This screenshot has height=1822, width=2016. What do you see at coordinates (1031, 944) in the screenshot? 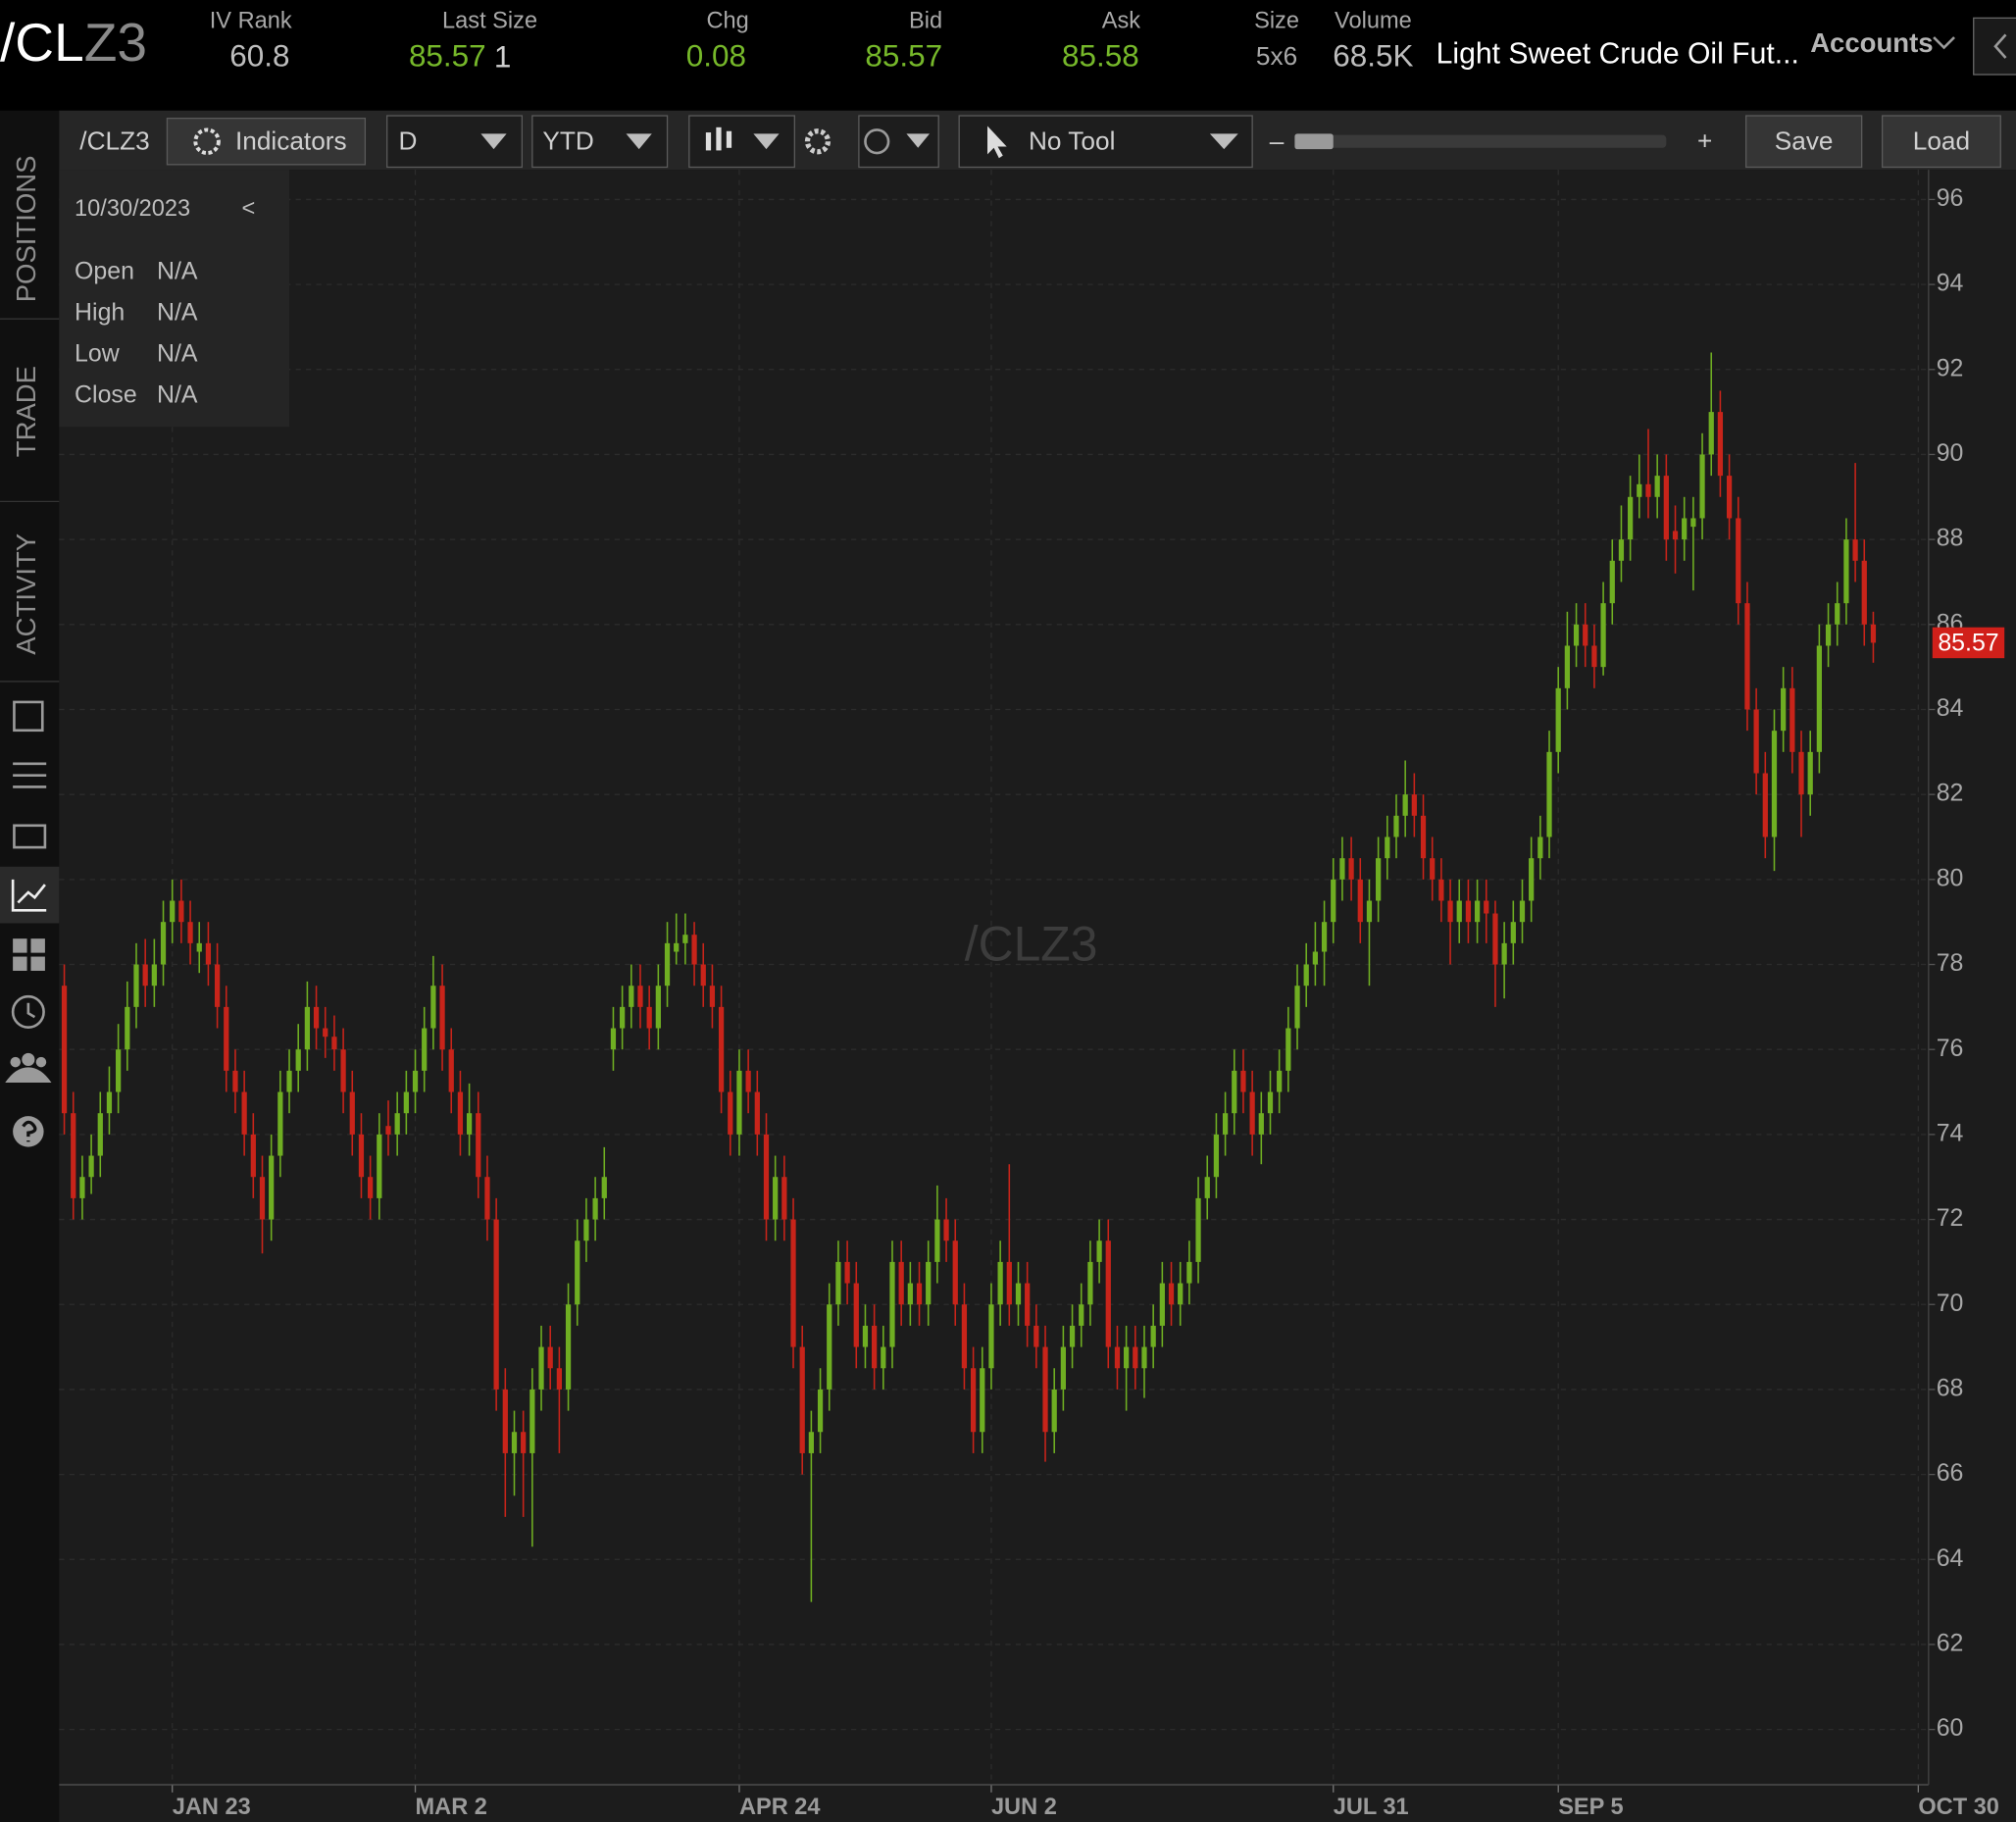
I see `watermark: /CLZ3` at bounding box center [1031, 944].